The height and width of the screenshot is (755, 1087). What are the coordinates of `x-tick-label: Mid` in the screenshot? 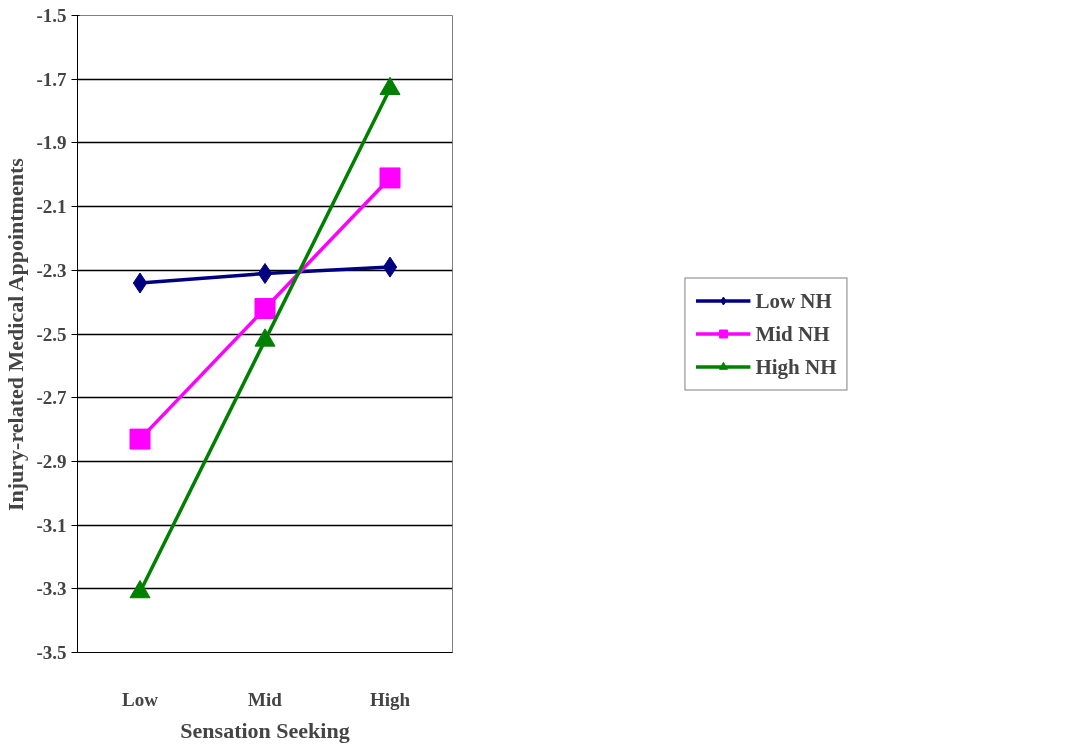 It's located at (265, 699).